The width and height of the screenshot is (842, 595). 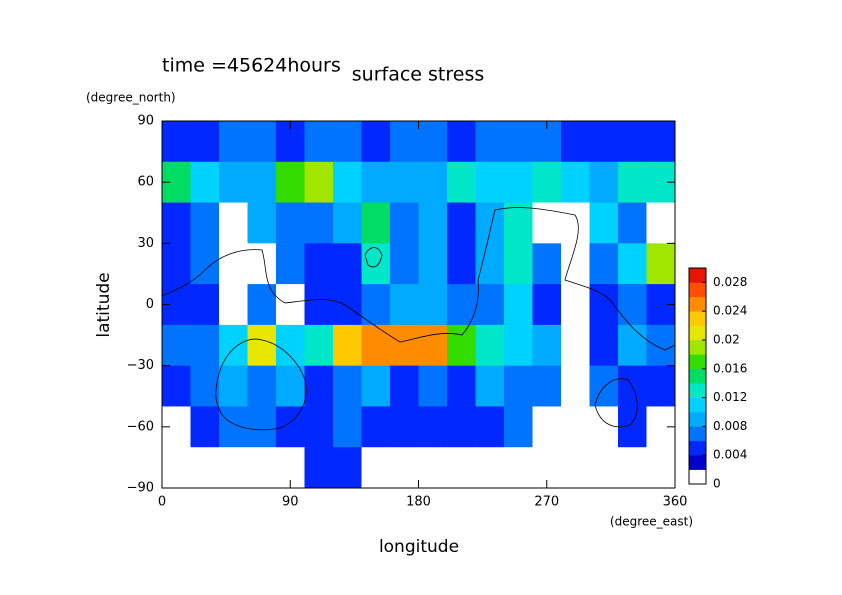 What do you see at coordinates (418, 502) in the screenshot?
I see `x-tick-label: 180` at bounding box center [418, 502].